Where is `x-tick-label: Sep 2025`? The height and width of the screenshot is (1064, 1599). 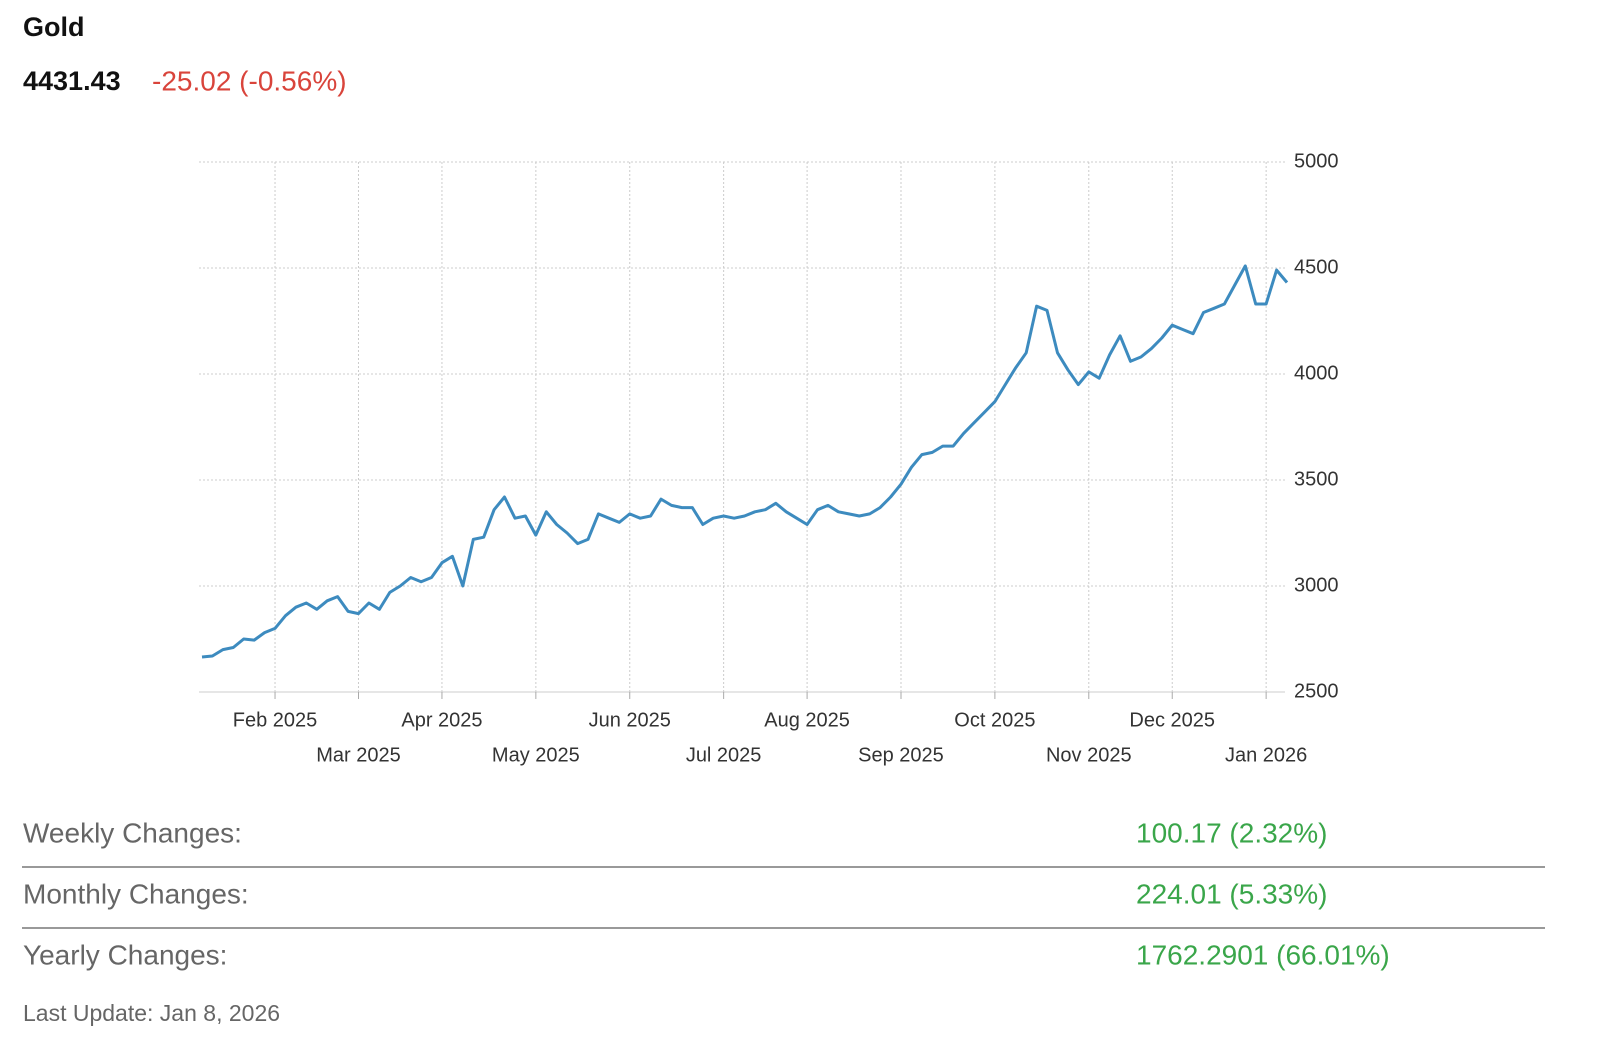
x-tick-label: Sep 2025 is located at coordinates (901, 755).